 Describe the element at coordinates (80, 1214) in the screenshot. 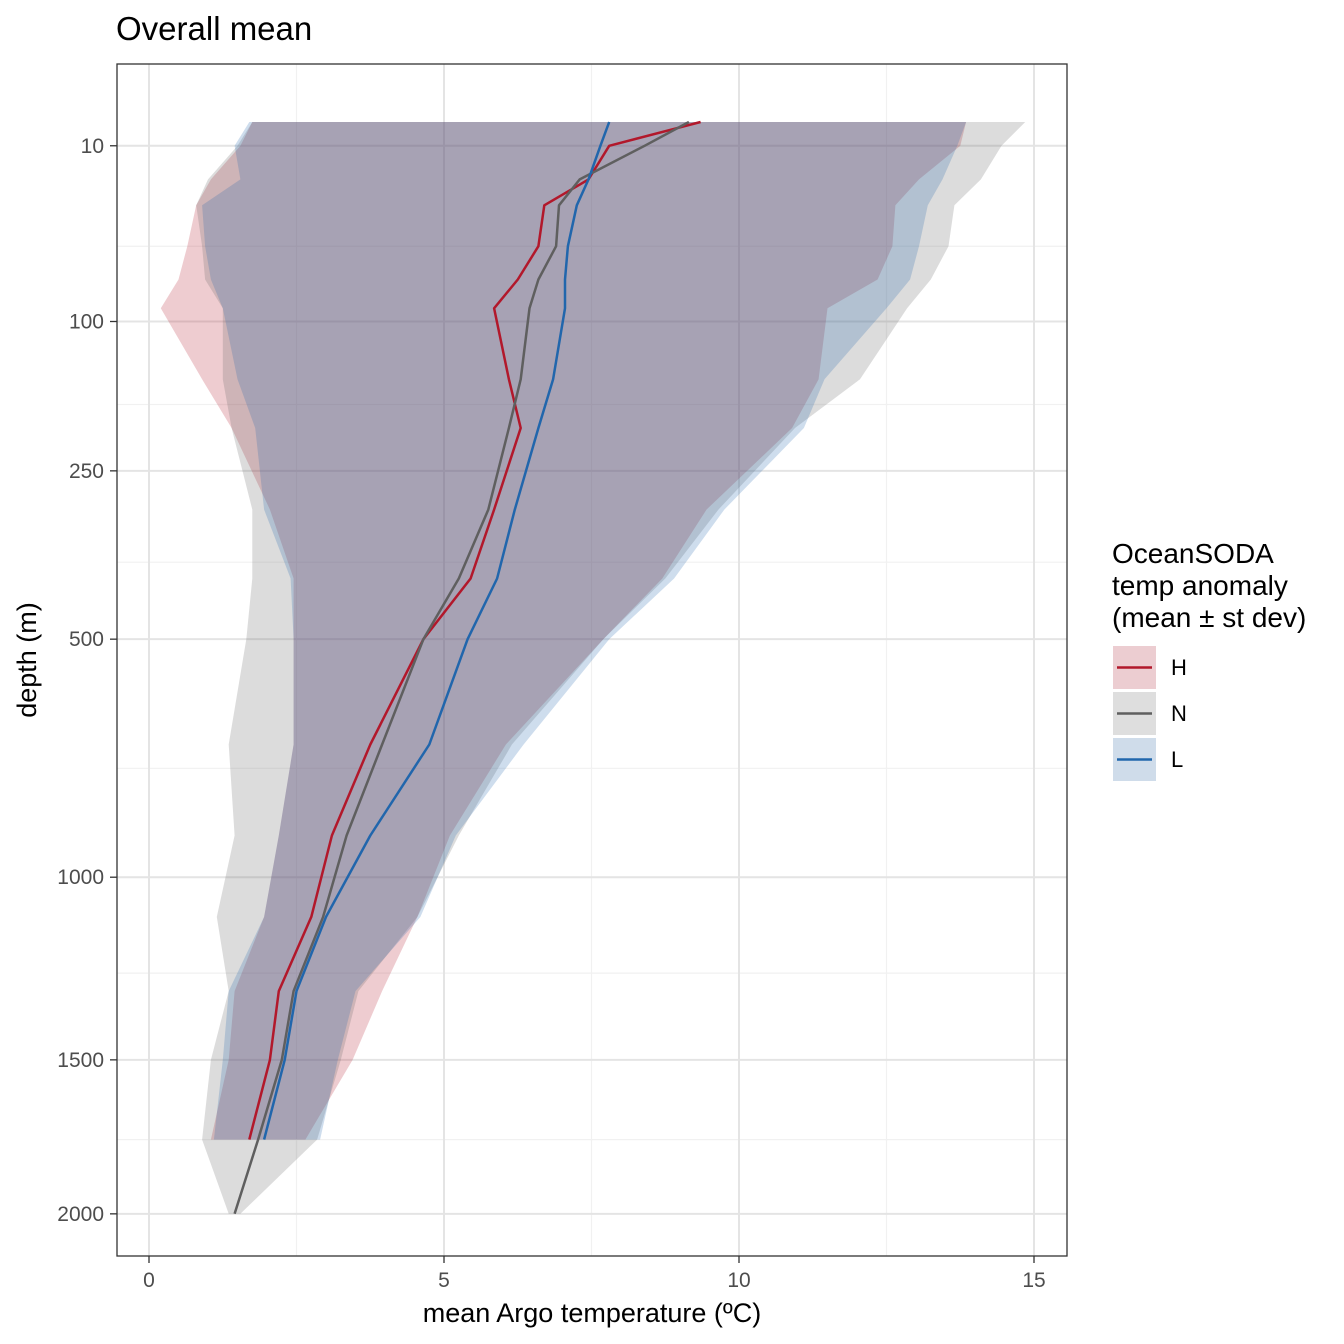

I see `y-tick-label: 2000` at that location.